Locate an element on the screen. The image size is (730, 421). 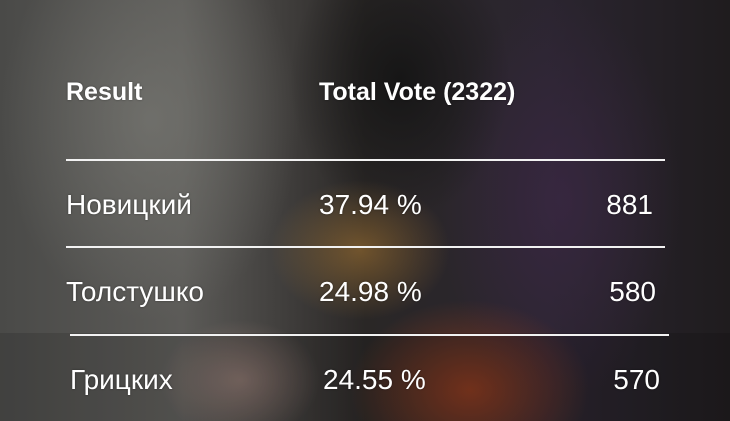
vote-percent: 24.98 % is located at coordinates (370, 291).